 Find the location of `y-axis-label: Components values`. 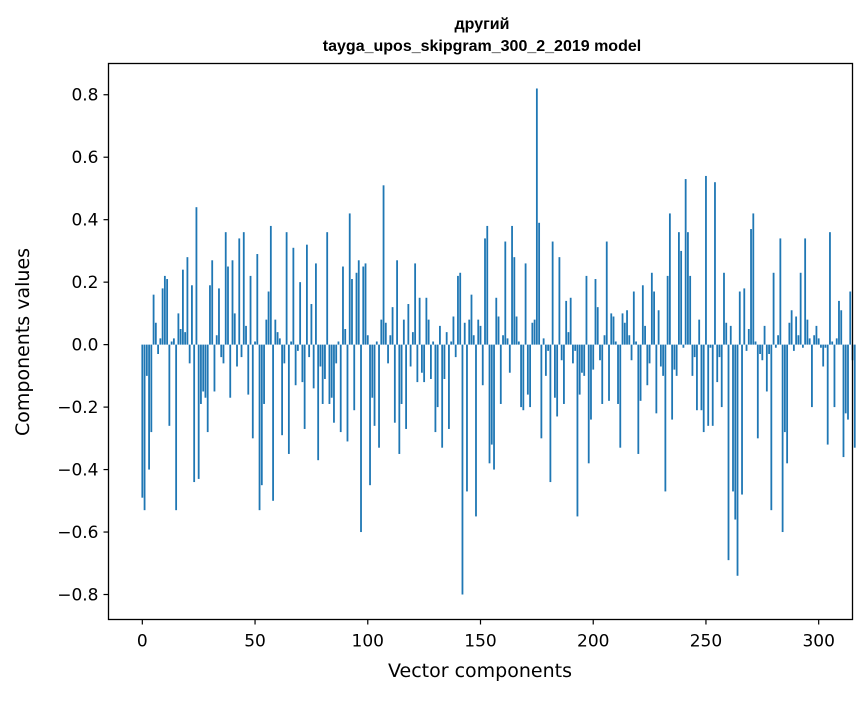

y-axis-label: Components values is located at coordinates (23, 342).